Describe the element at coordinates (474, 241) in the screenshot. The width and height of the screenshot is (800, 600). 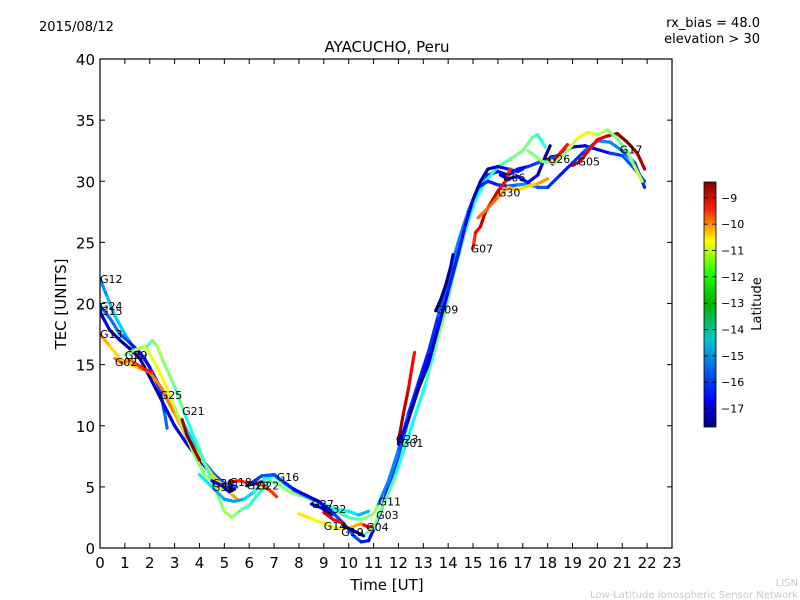
I see `series-segment-G07` at that location.